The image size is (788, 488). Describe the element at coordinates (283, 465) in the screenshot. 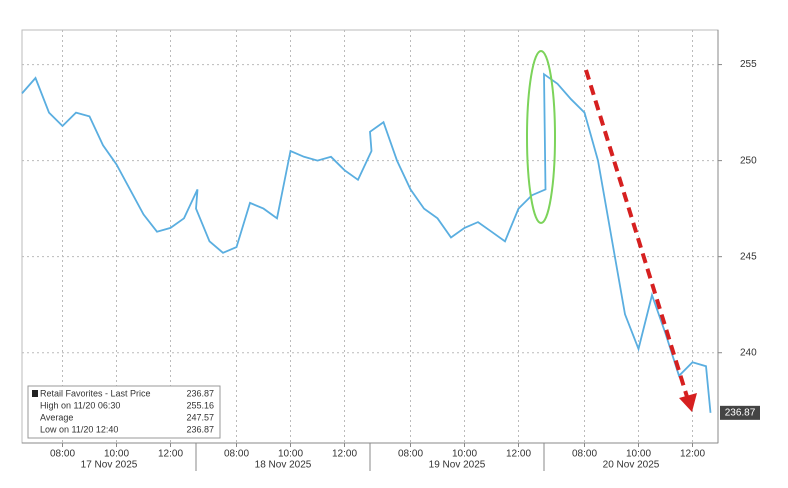

I see `day-label: 18 Nov 2025` at that location.